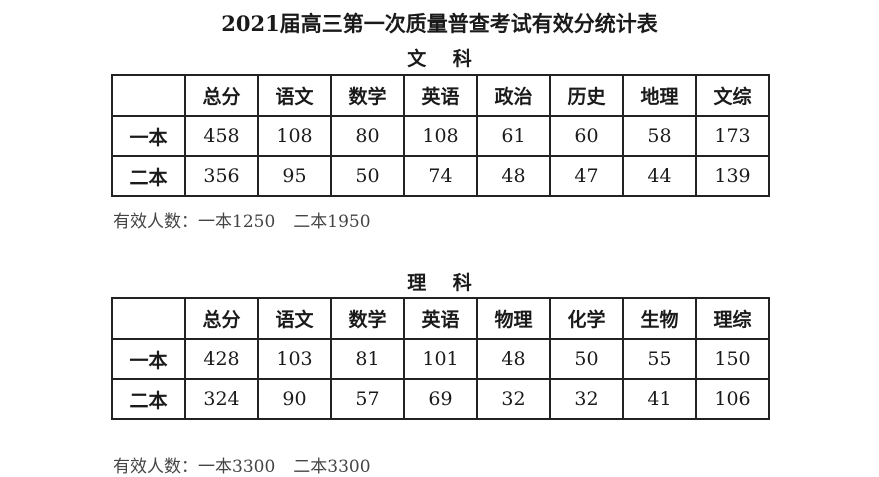 The width and height of the screenshot is (879, 477). What do you see at coordinates (659, 176) in the screenshot?
I see `value-cell: 44` at bounding box center [659, 176].